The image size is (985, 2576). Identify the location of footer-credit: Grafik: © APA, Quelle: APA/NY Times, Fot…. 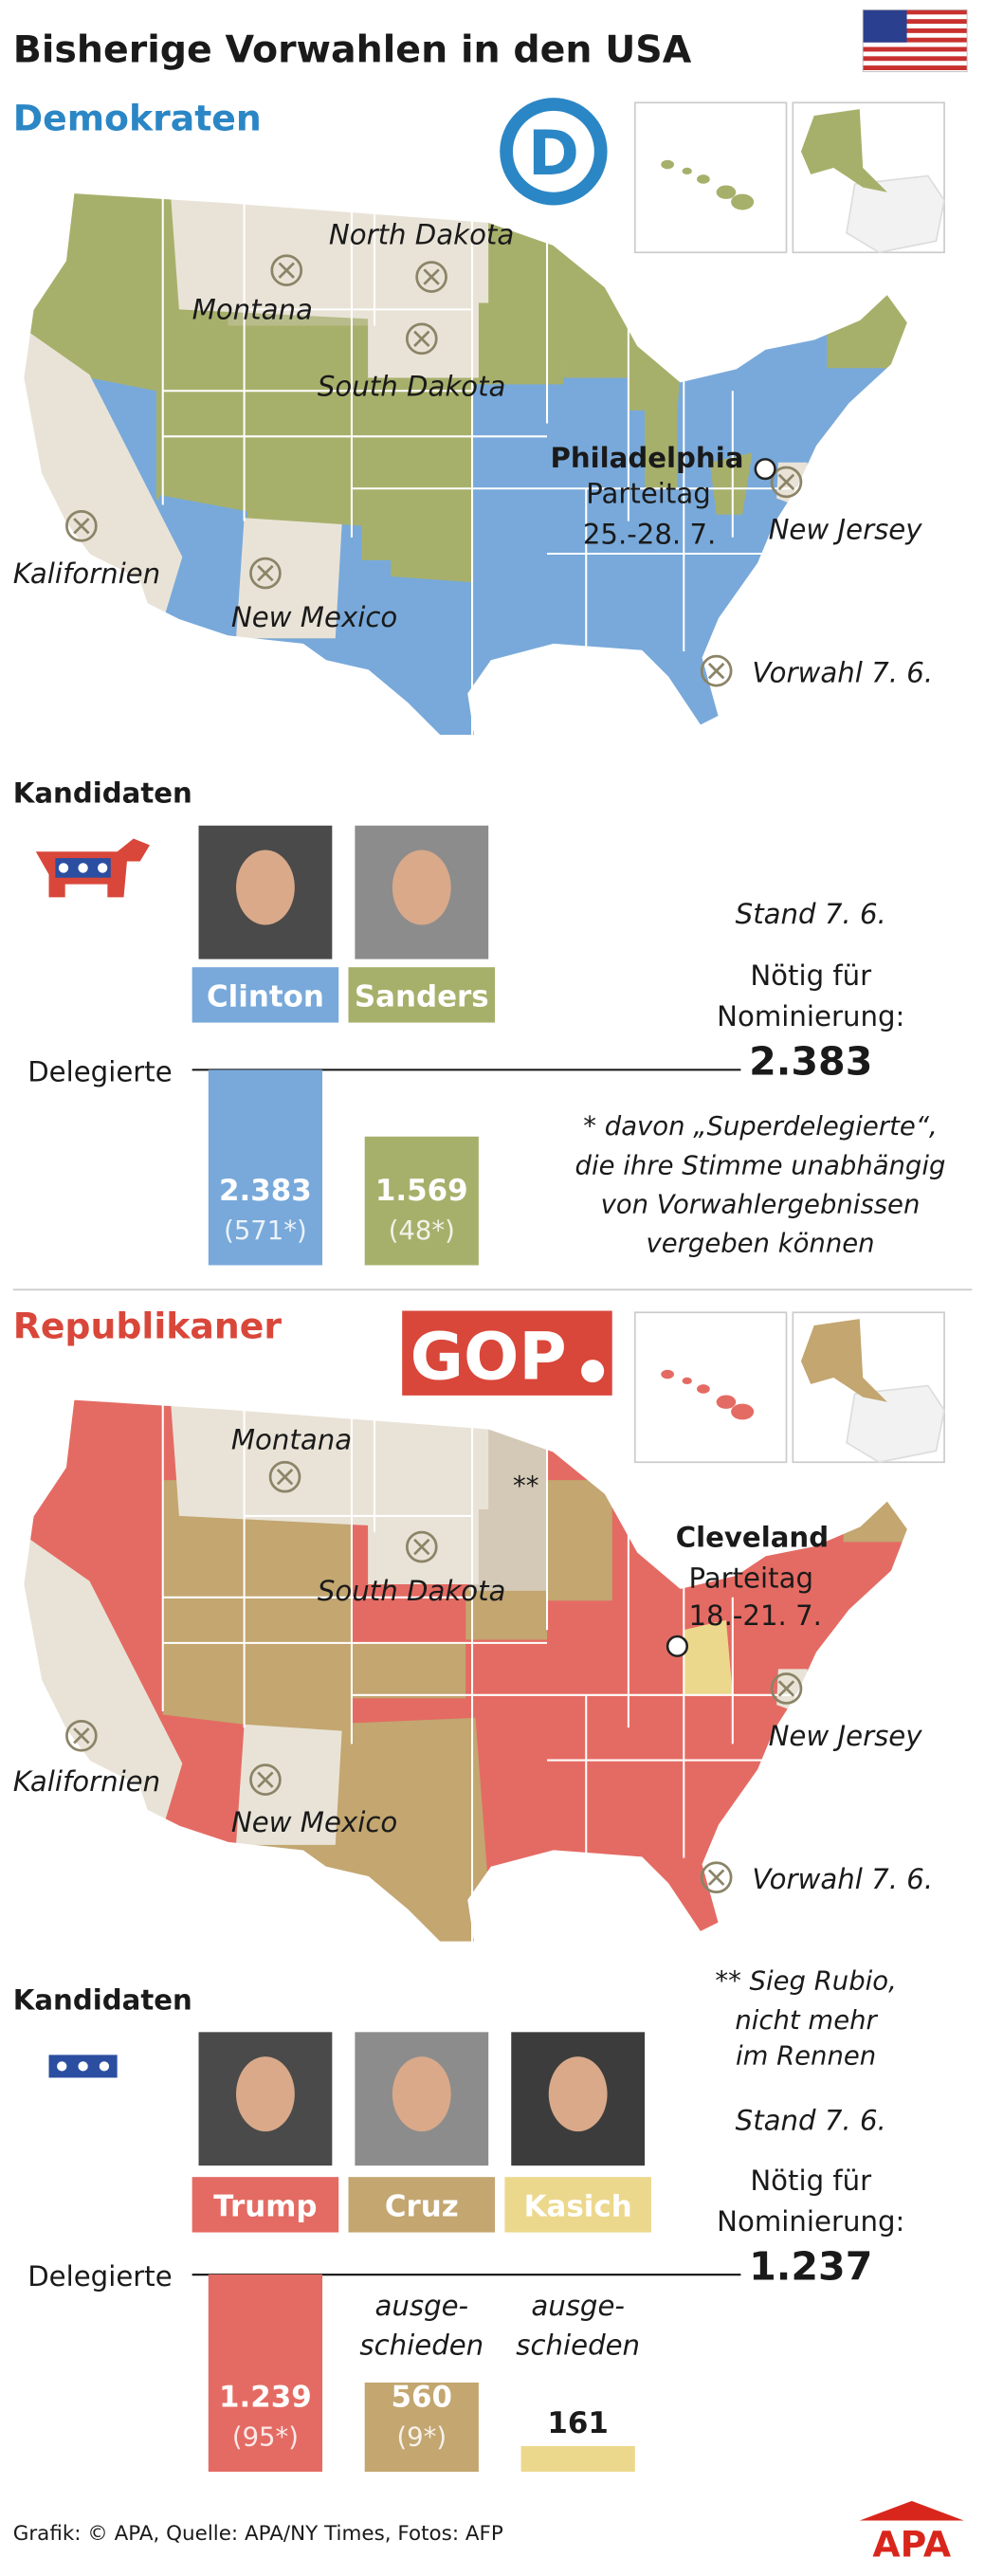
(258, 2534).